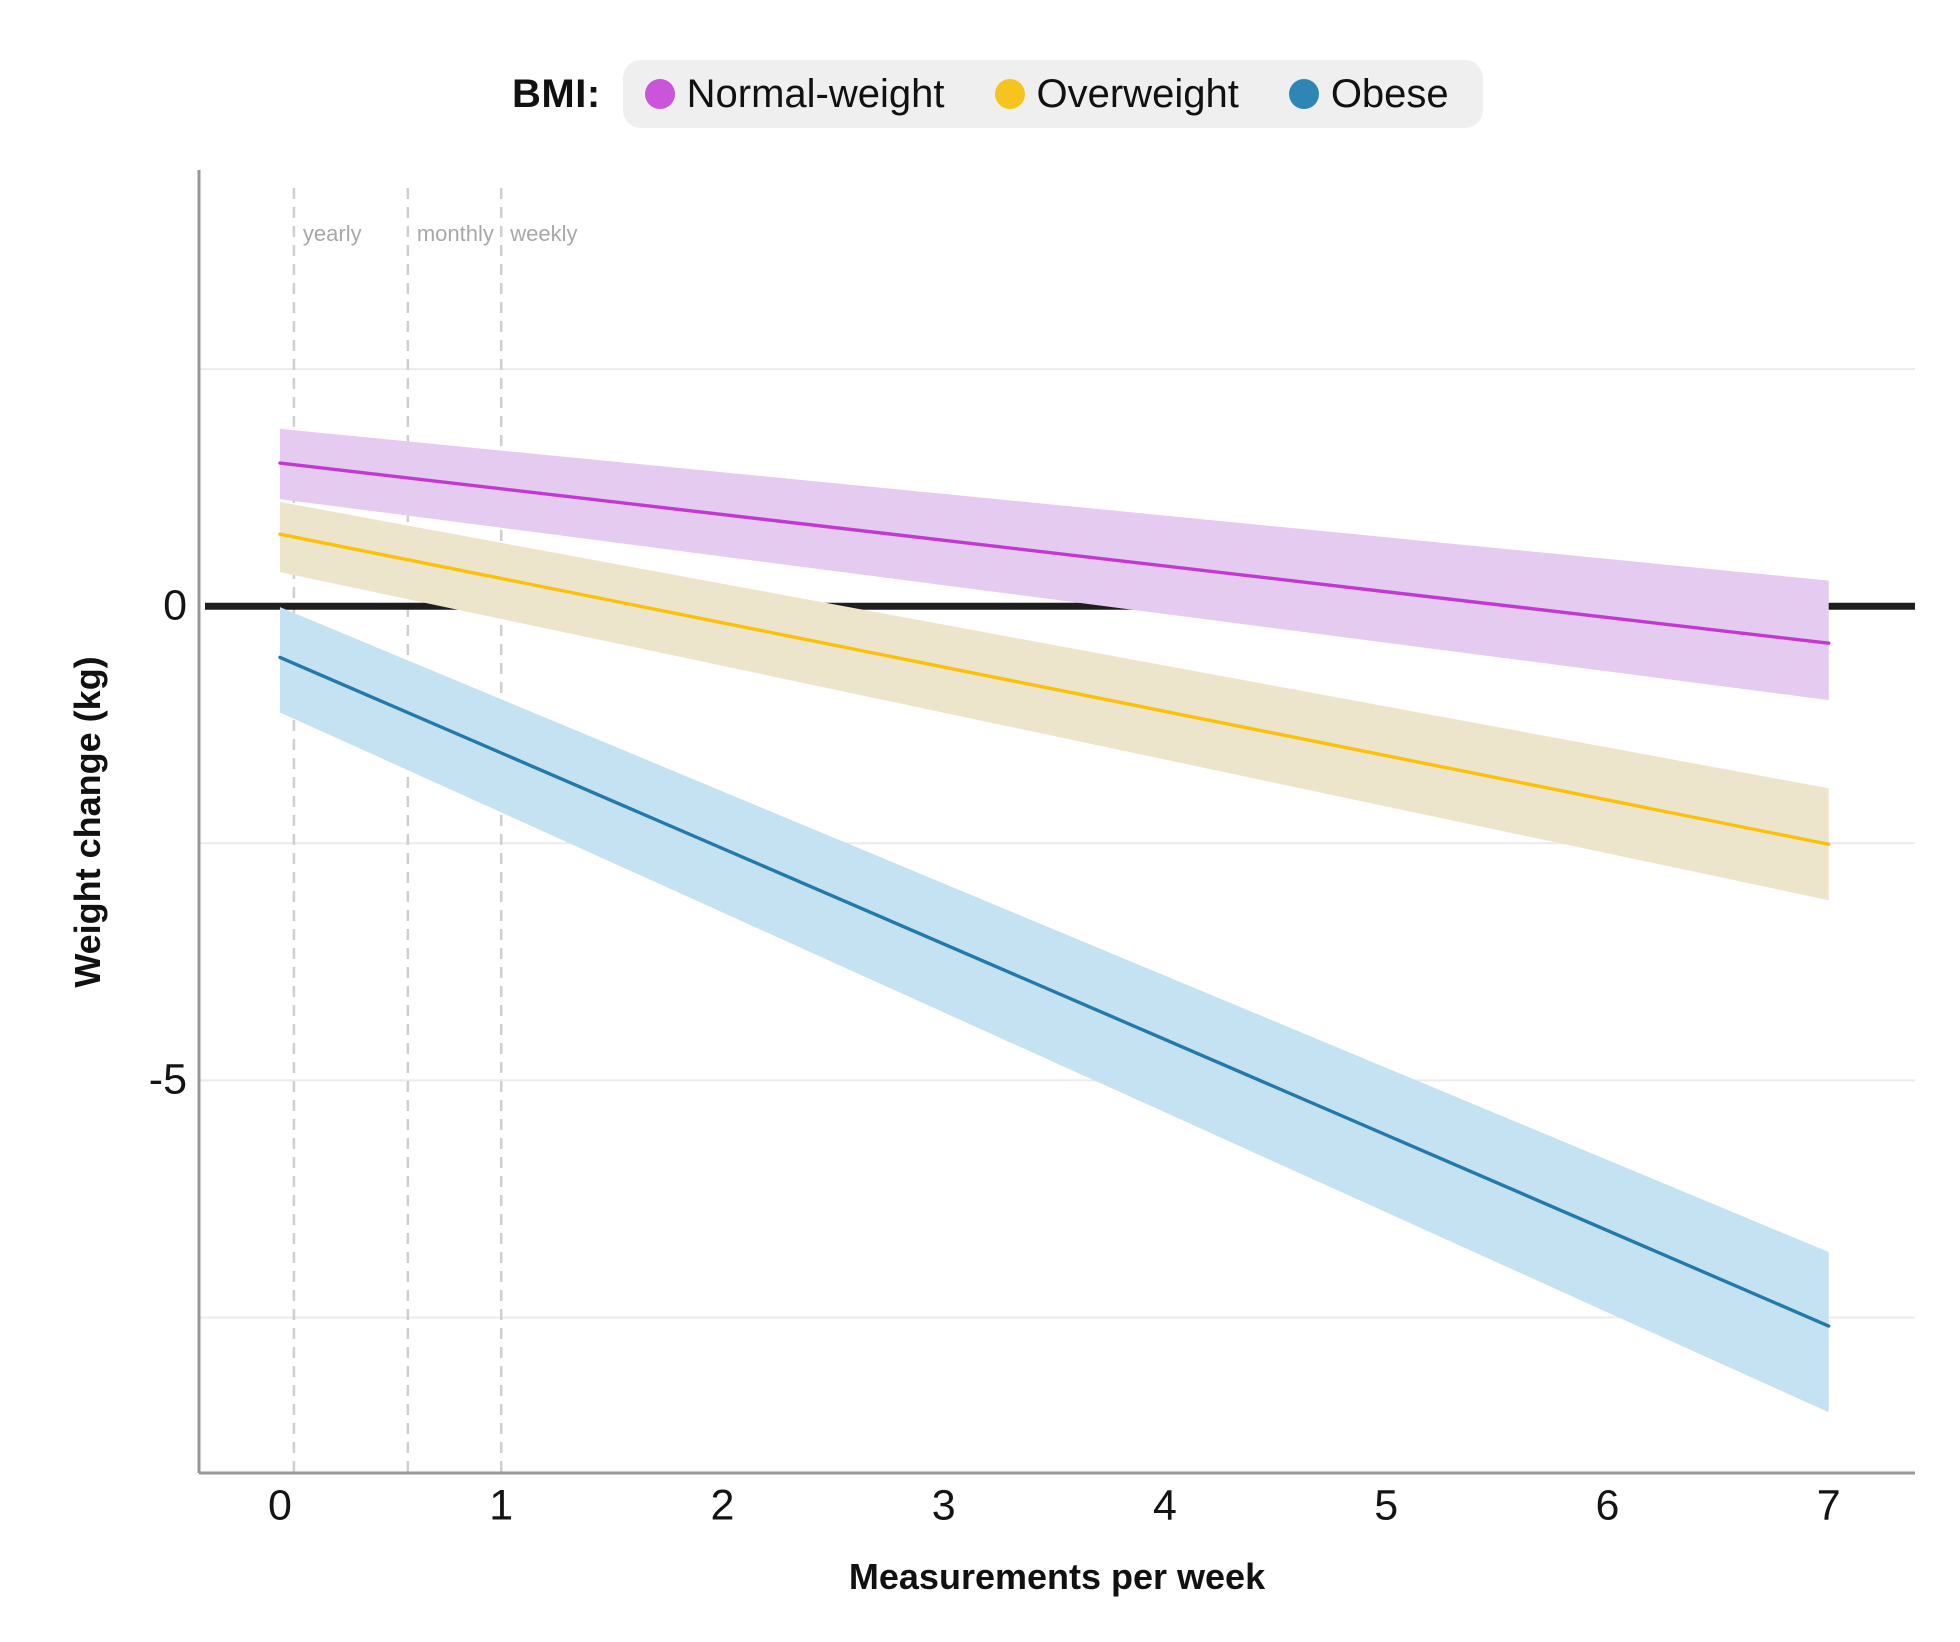  I want to click on reference-label-weekly: weekly, so click(544, 233).